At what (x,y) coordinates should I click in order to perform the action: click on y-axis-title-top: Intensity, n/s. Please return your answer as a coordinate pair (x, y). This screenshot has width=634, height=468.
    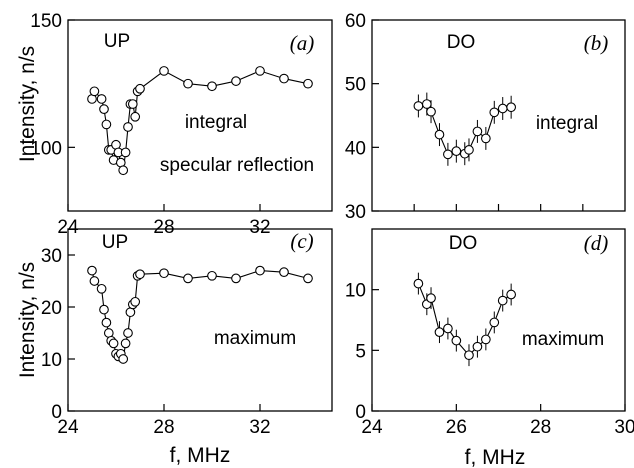
    Looking at the image, I should click on (27, 104).